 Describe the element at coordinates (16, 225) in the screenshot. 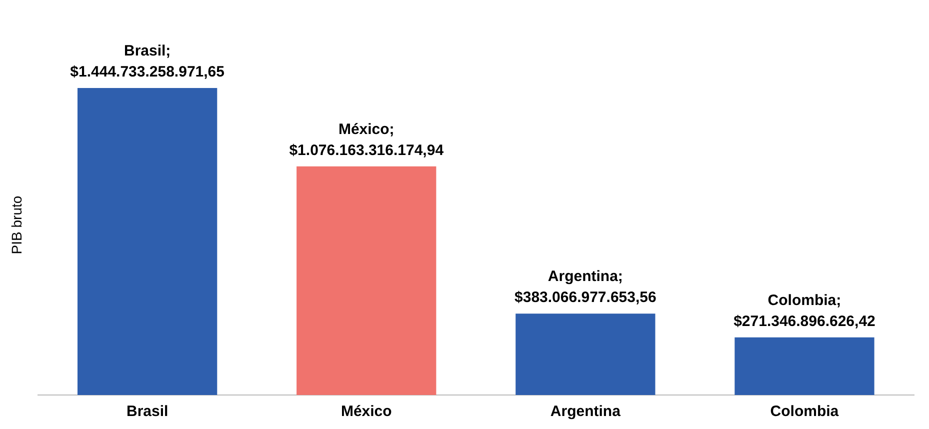

I see `y-axis-title: PIB bruto` at that location.